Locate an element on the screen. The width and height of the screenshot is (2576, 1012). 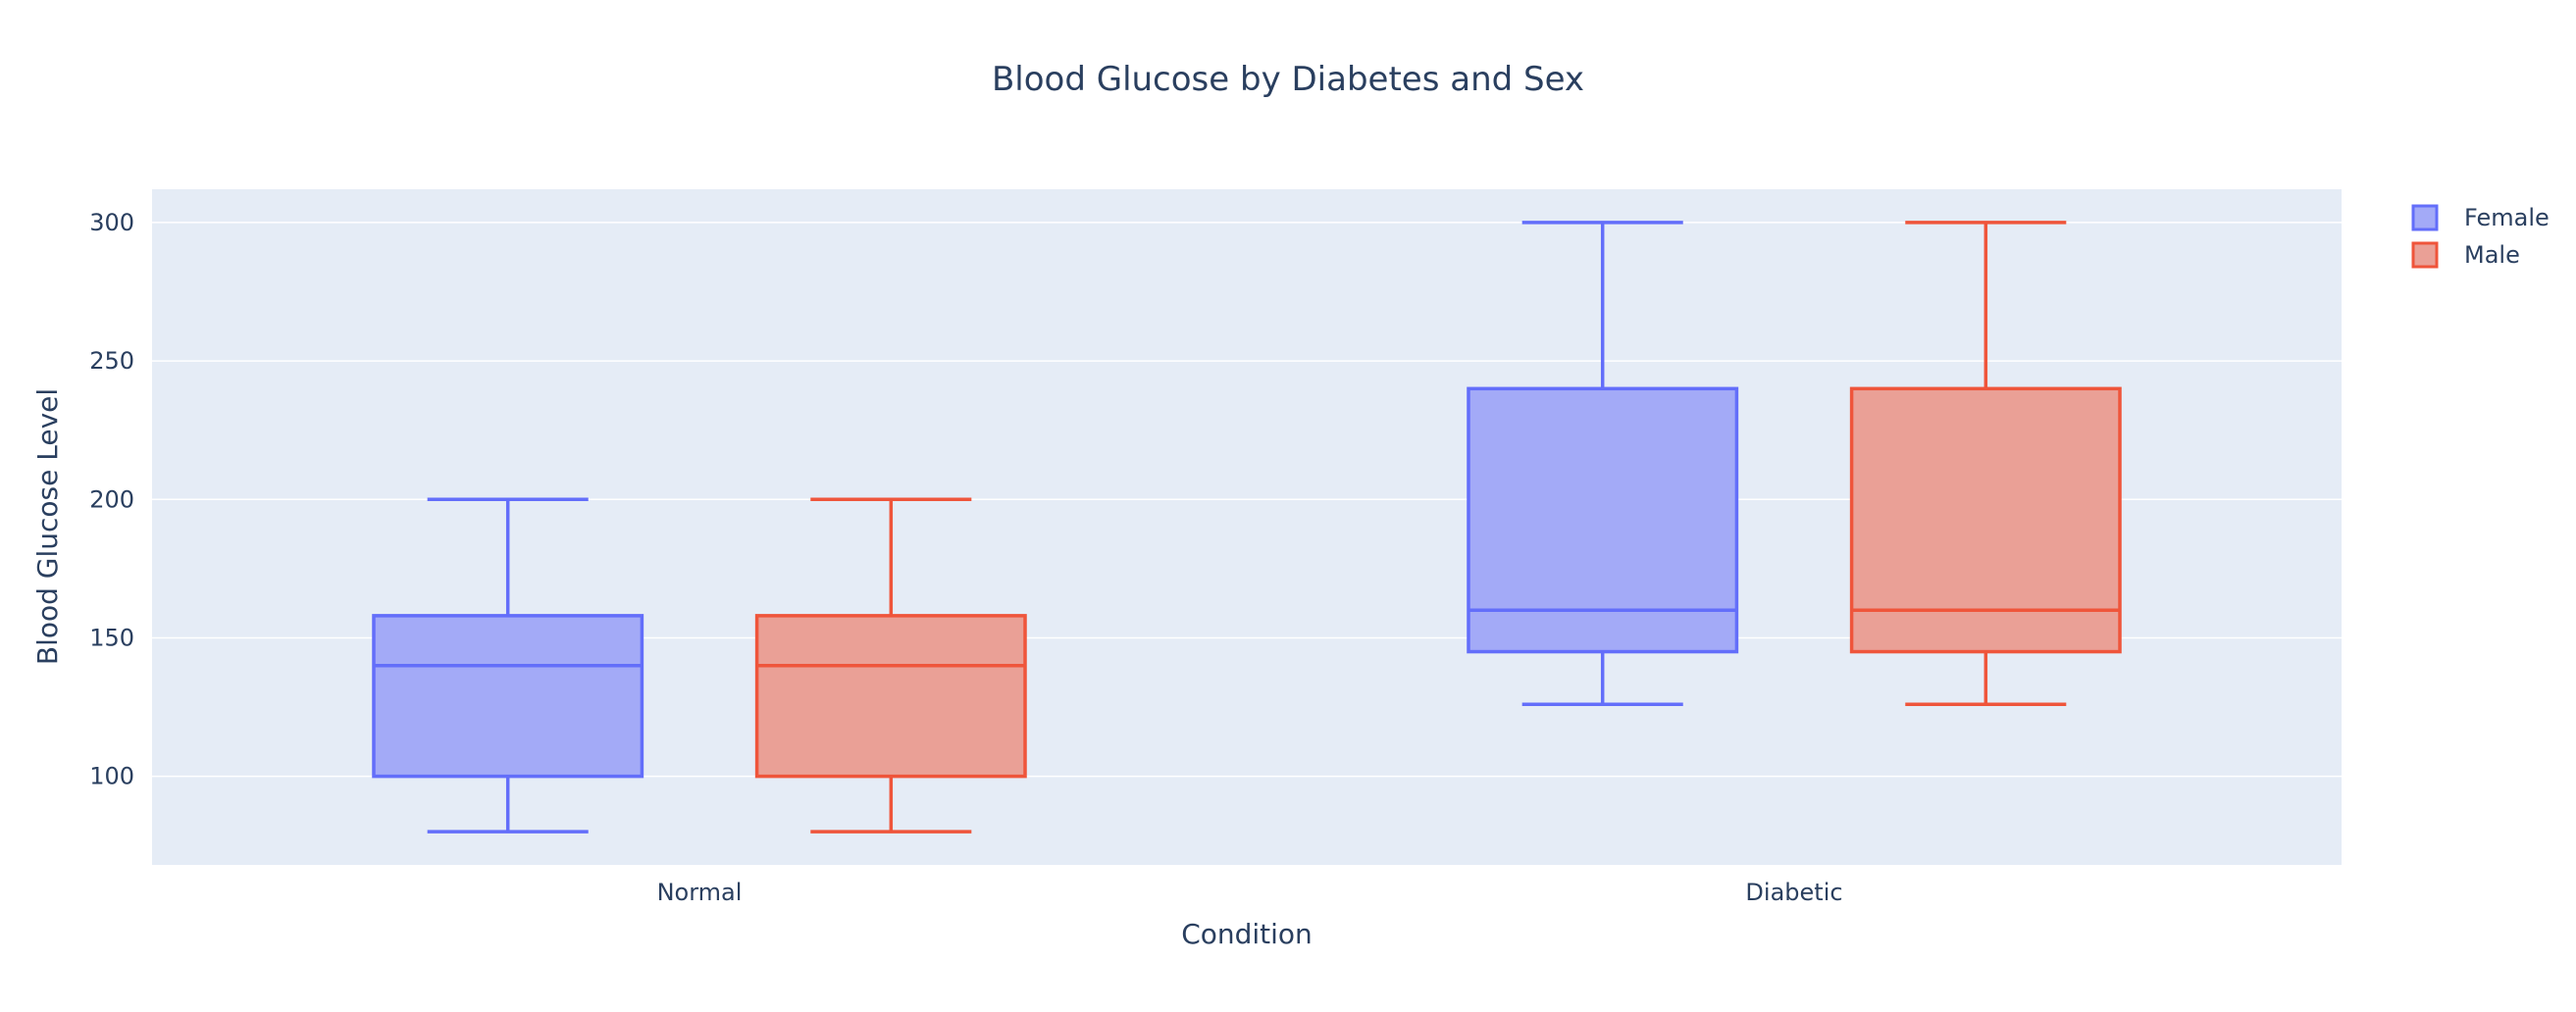
legend-item-female: Female is located at coordinates (2480, 217).